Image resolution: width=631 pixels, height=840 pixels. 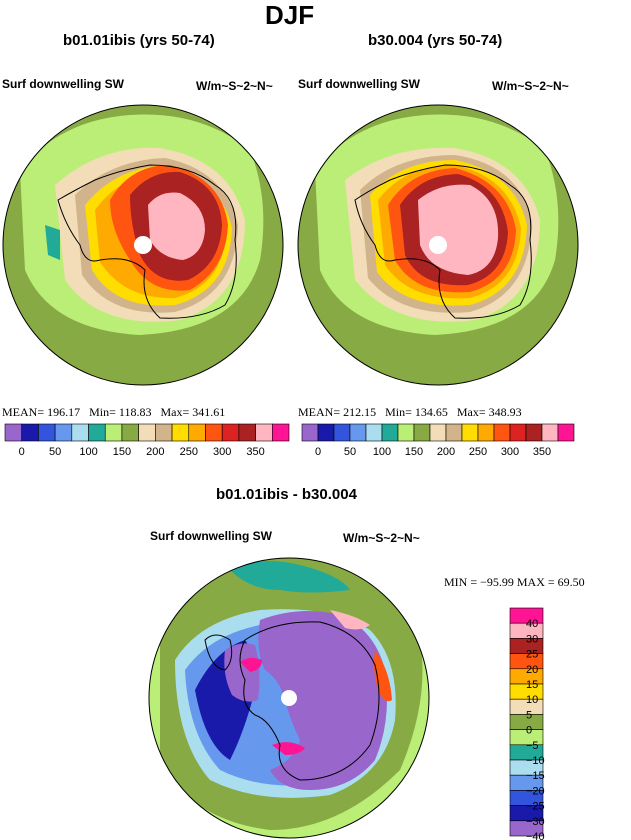 I want to click on diff-colorbar-tick-label: −25, so click(x=535, y=807).